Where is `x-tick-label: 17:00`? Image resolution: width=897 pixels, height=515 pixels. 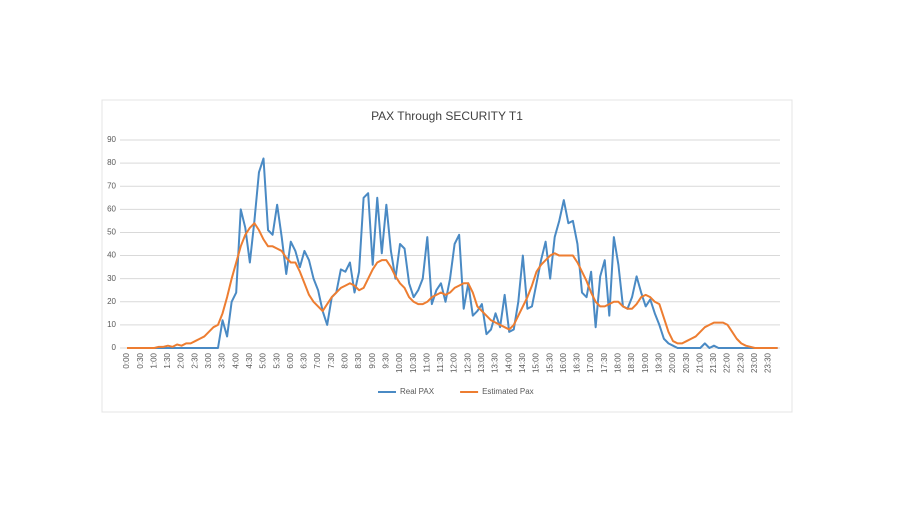
x-tick-label: 17:00 is located at coordinates (590, 362).